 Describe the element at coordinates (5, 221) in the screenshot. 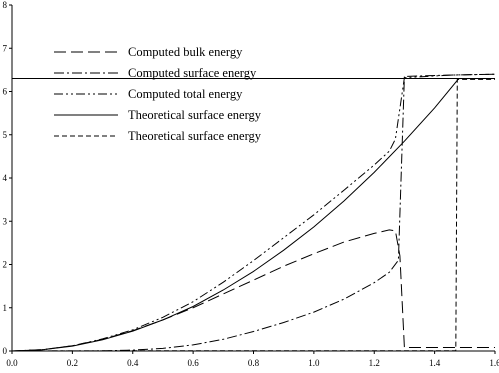

I see `y-tick-label: 3` at that location.